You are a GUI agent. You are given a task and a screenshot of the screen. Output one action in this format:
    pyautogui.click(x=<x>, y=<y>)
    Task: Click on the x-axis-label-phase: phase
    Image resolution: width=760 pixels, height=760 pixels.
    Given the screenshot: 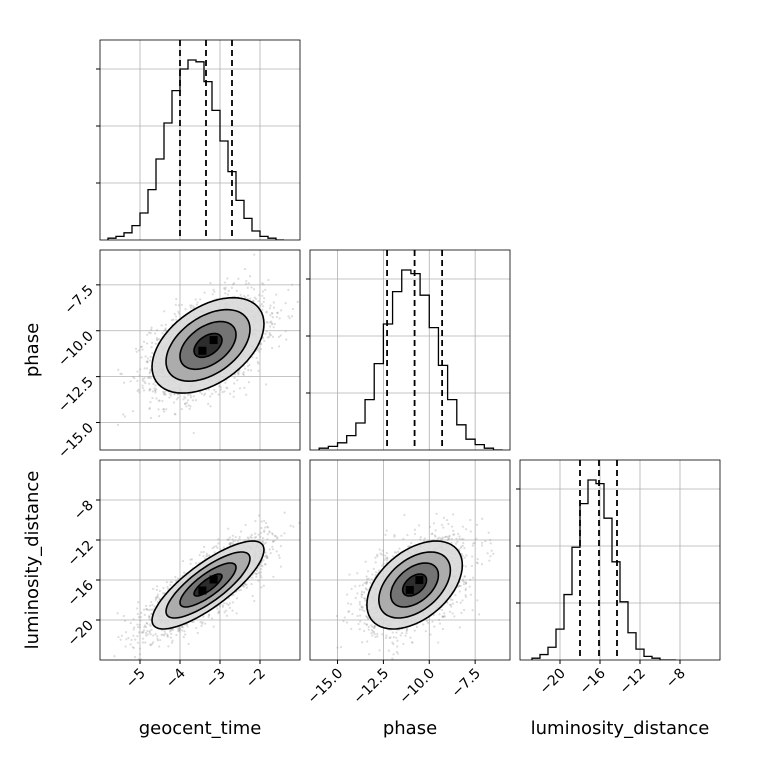 What is the action you would take?
    pyautogui.click(x=410, y=728)
    